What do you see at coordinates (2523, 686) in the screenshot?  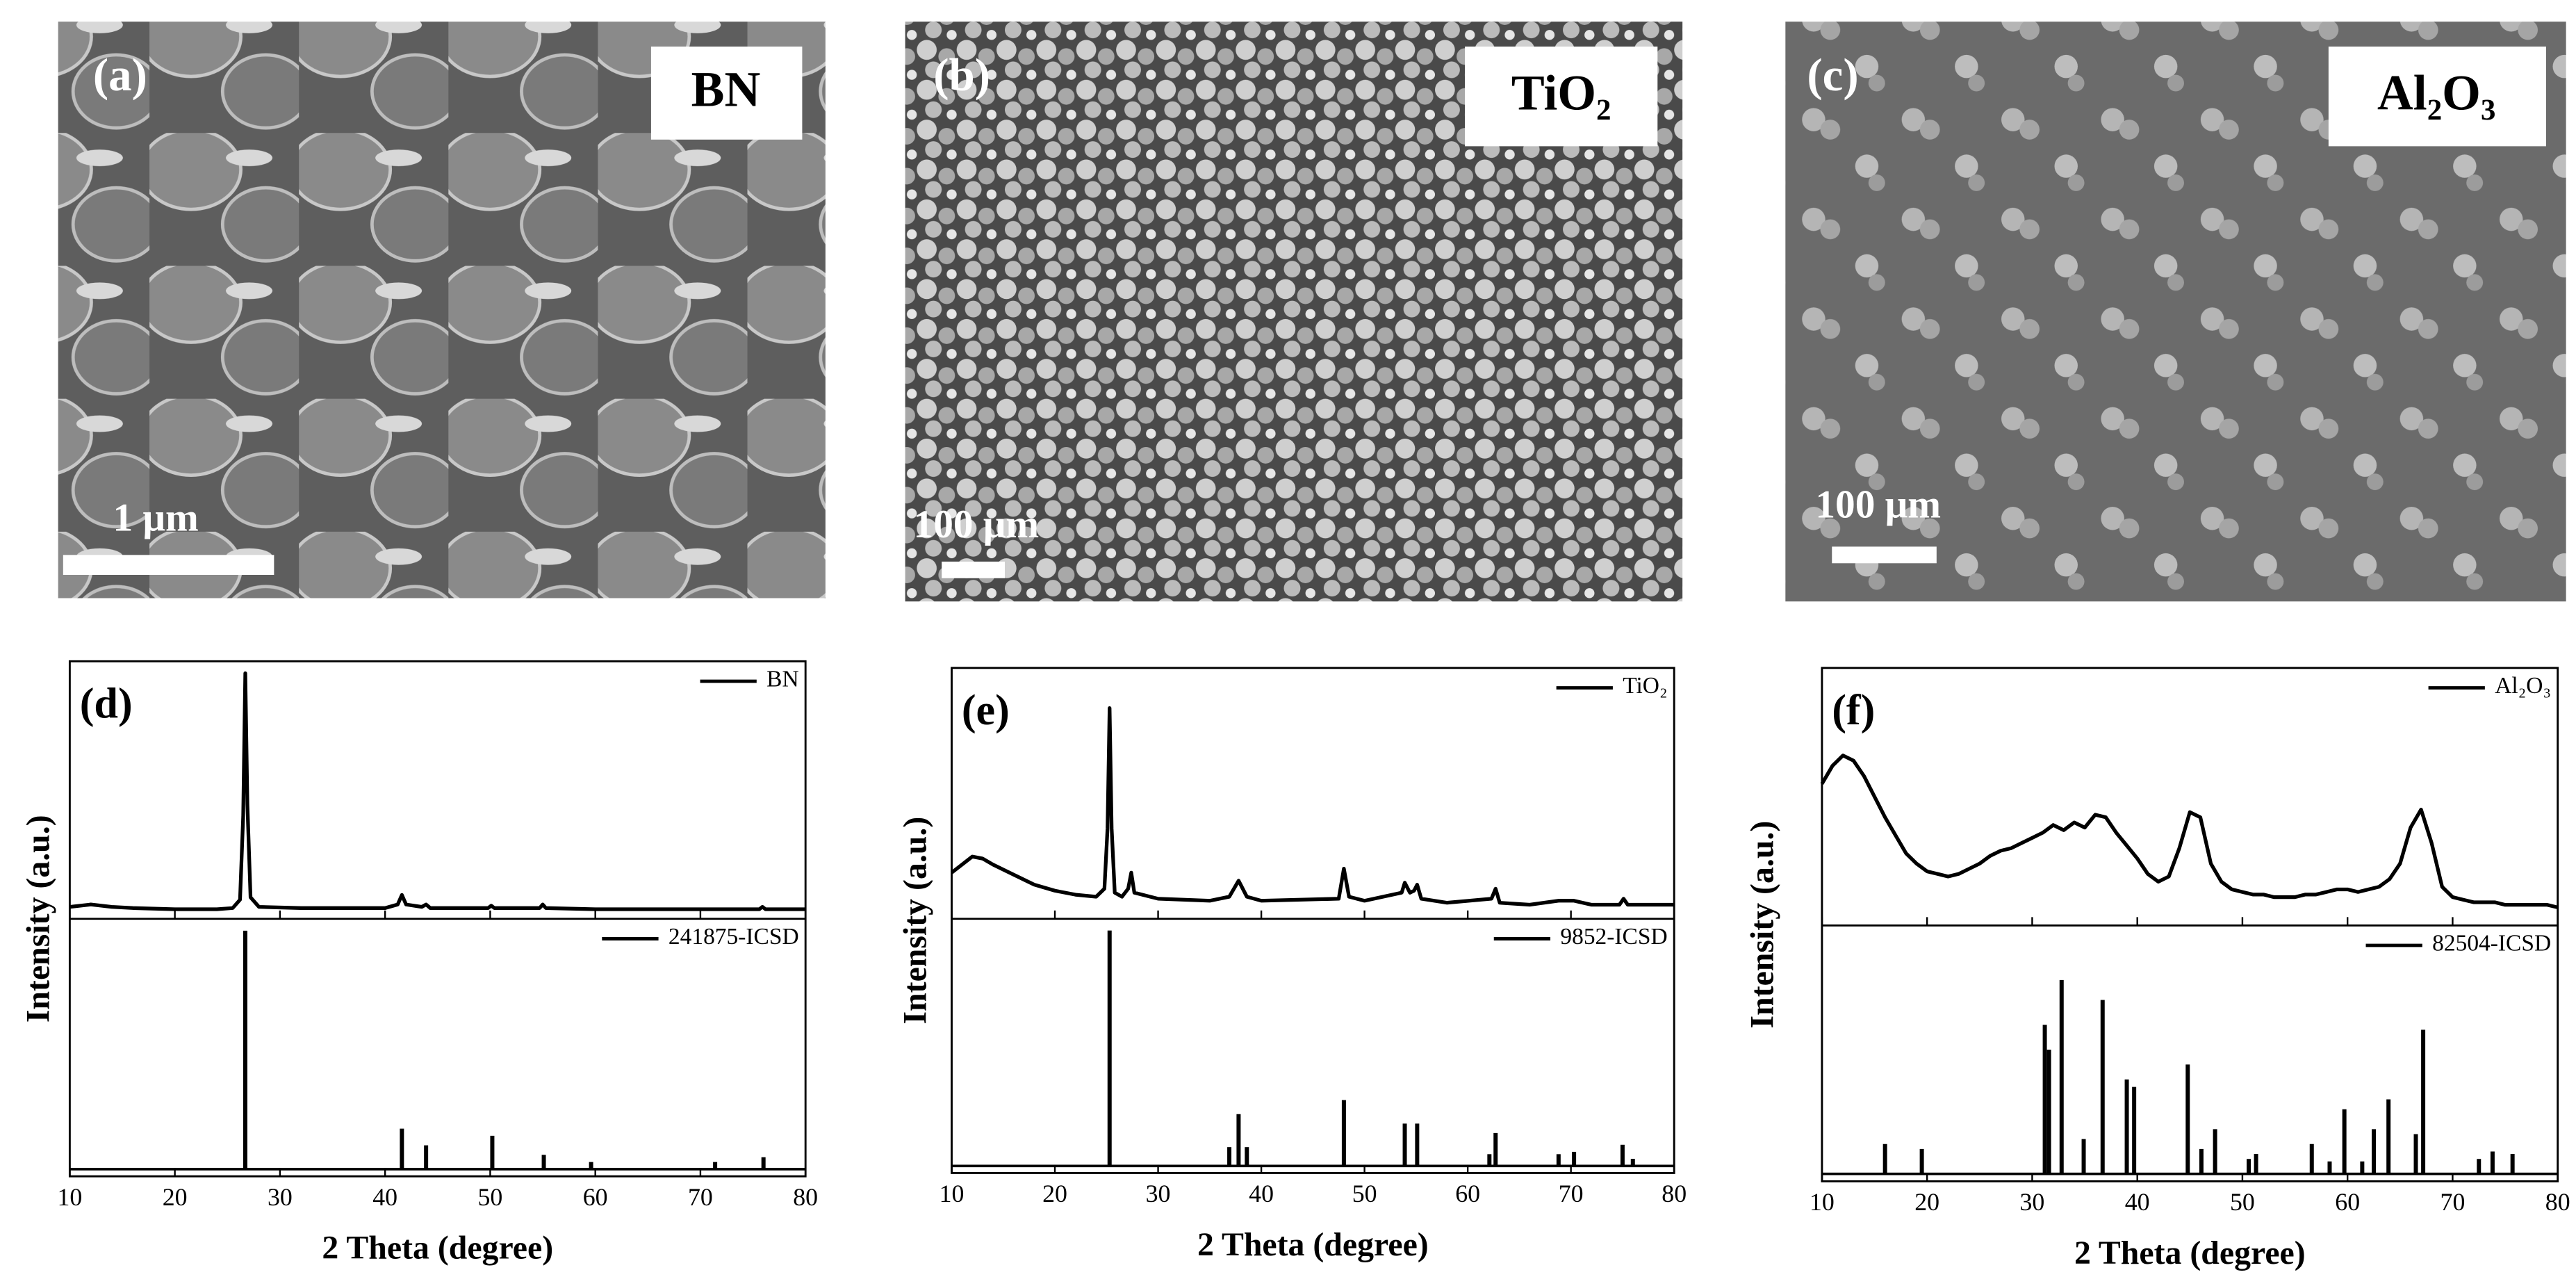 I see `legend-label: Al₂O₃` at bounding box center [2523, 686].